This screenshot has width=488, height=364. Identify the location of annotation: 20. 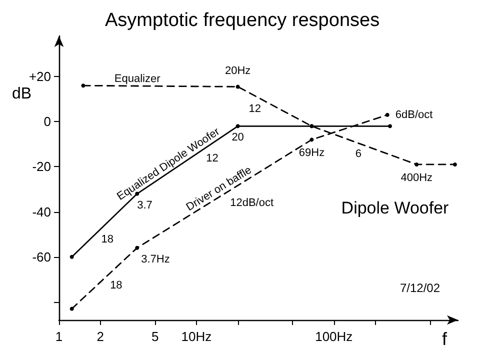
(238, 138).